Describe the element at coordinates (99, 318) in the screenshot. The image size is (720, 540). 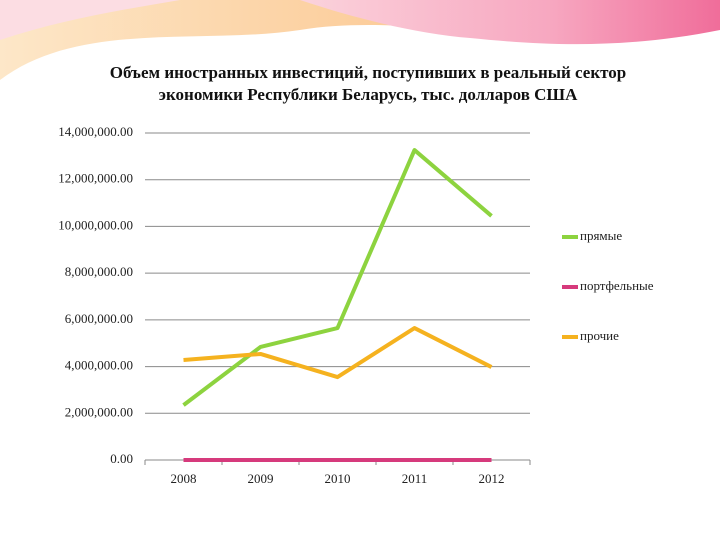
I see `y-tick-label: 6,000,000.00` at that location.